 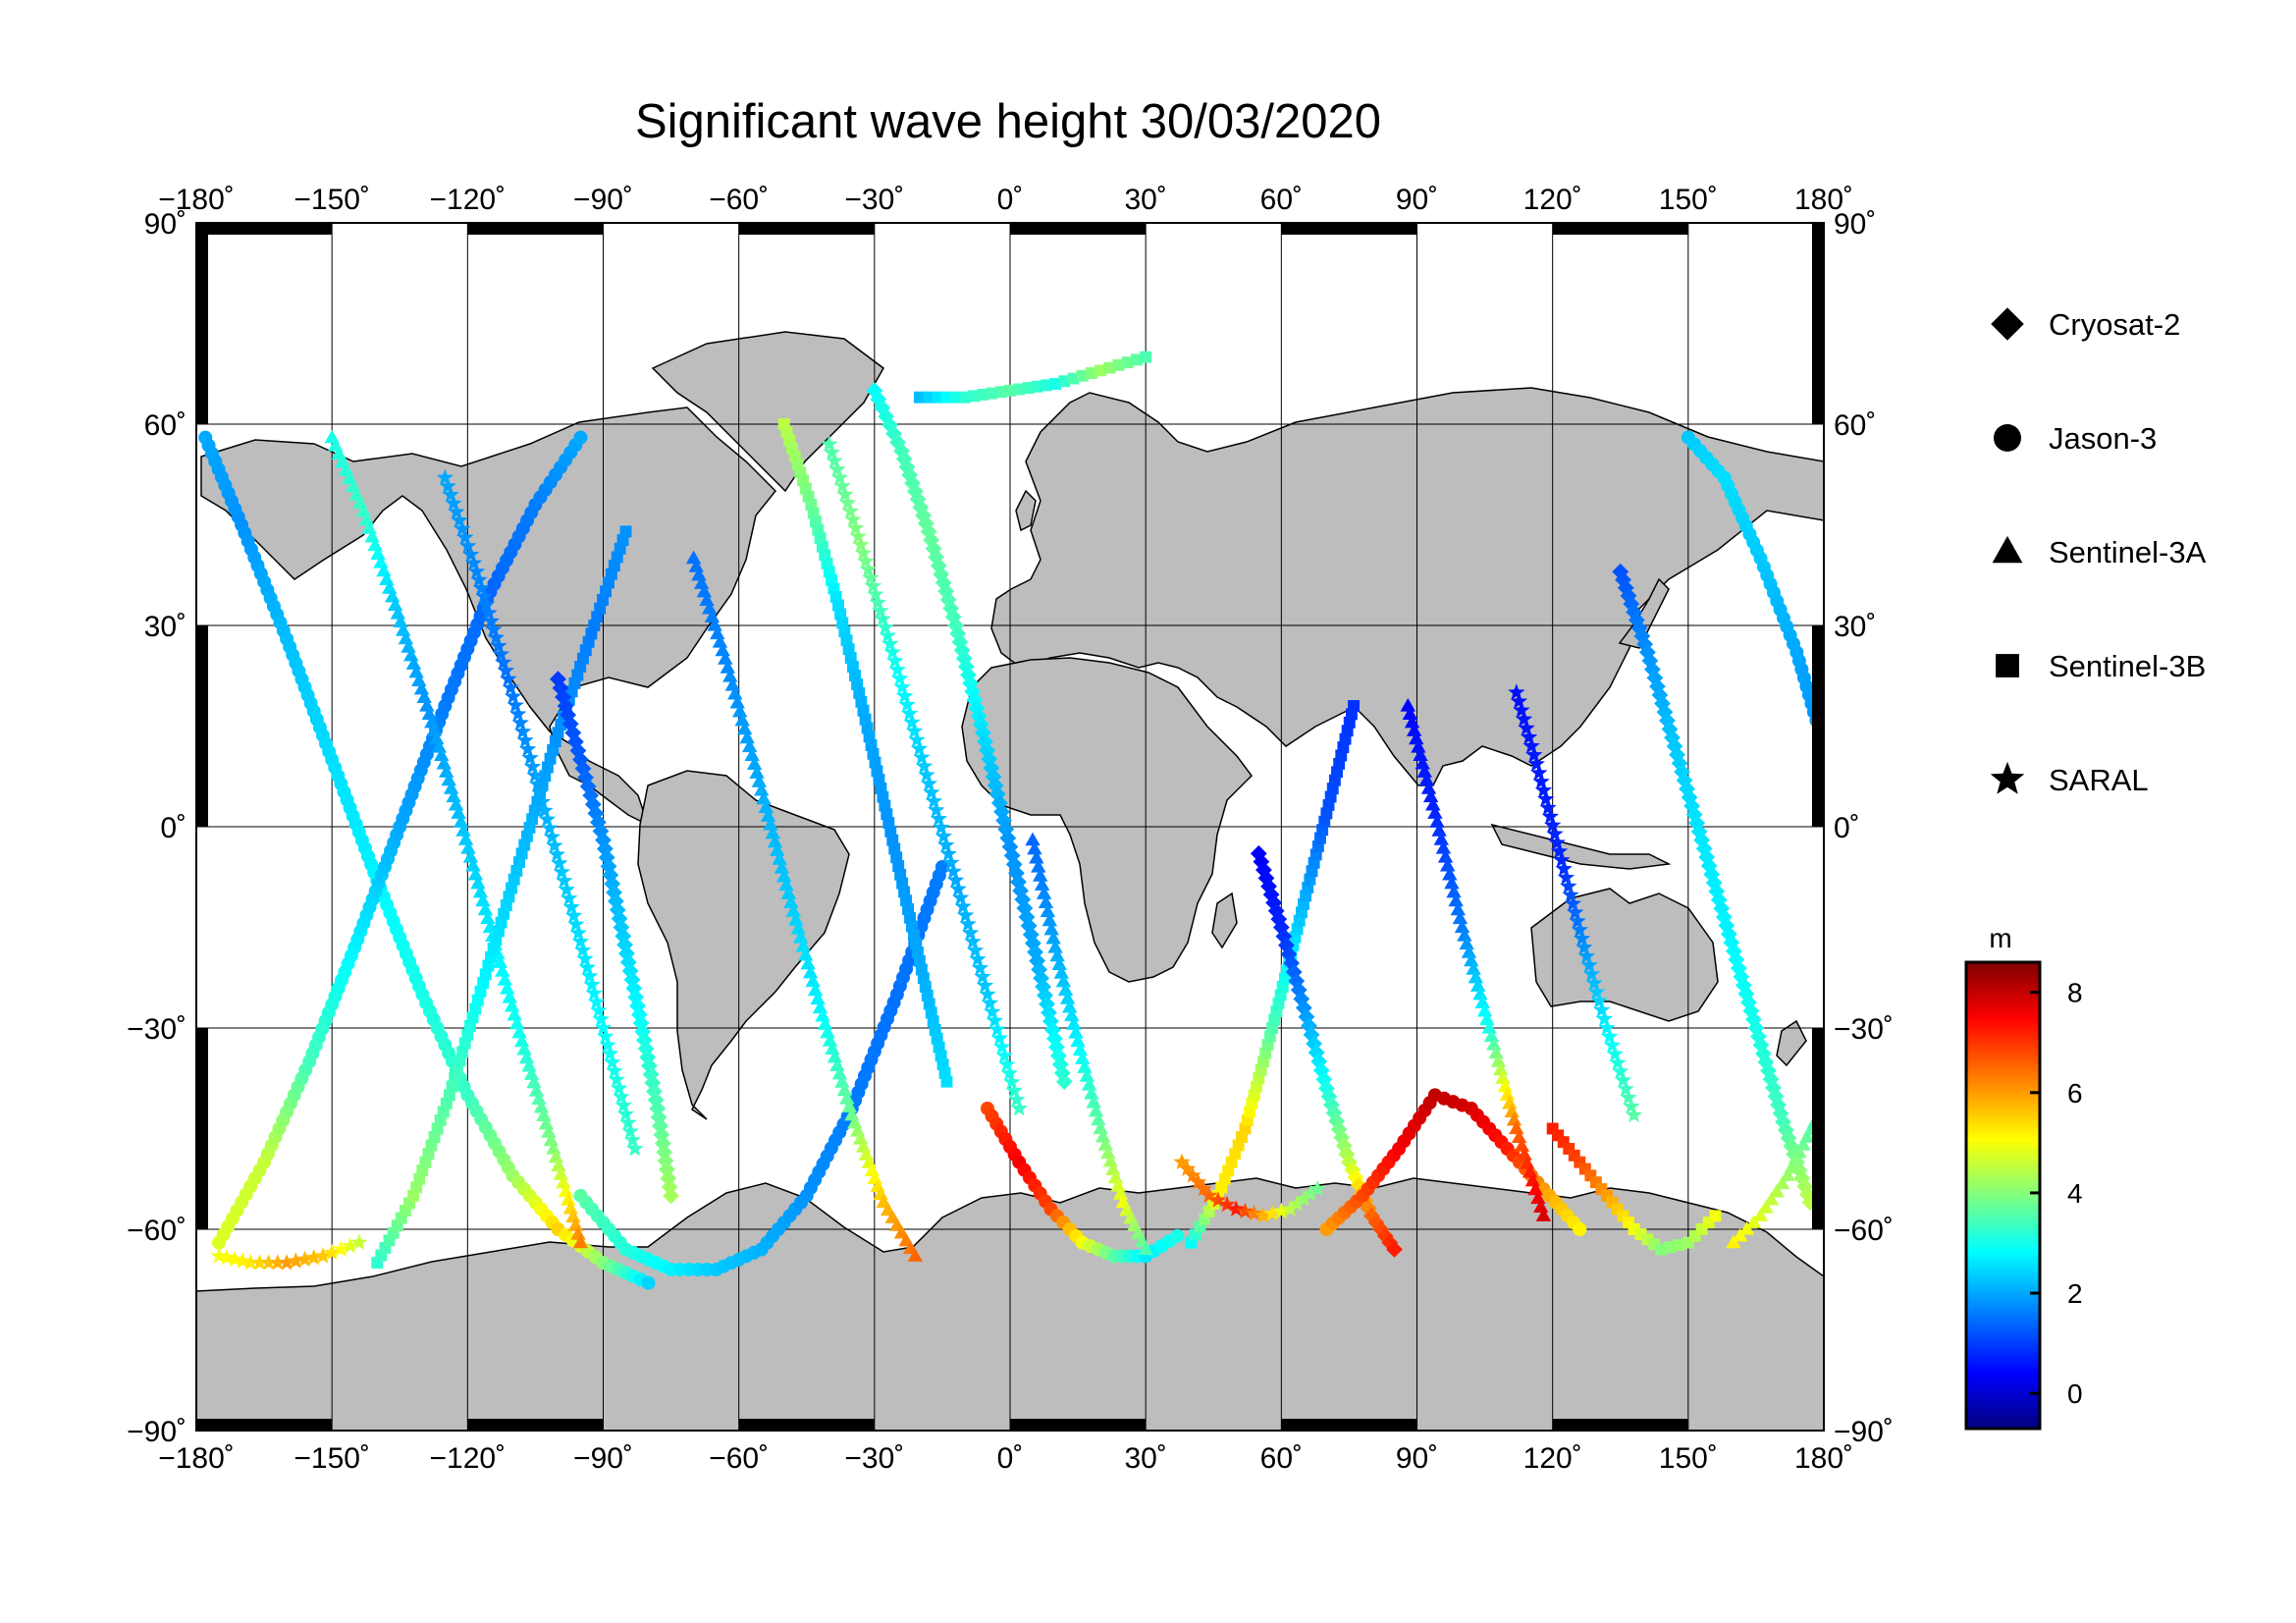 What do you see at coordinates (196, 200) in the screenshot?
I see `lon-tick-label-top: −180˚` at bounding box center [196, 200].